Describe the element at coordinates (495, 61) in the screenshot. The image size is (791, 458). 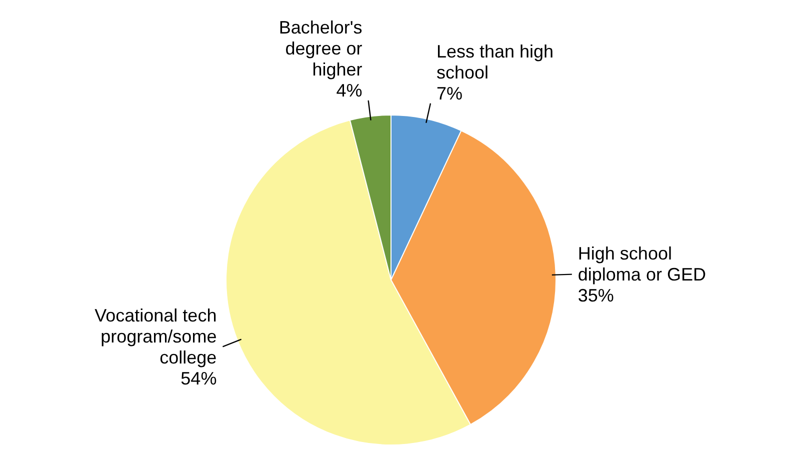
I see `slice-label: Less than high school` at that location.